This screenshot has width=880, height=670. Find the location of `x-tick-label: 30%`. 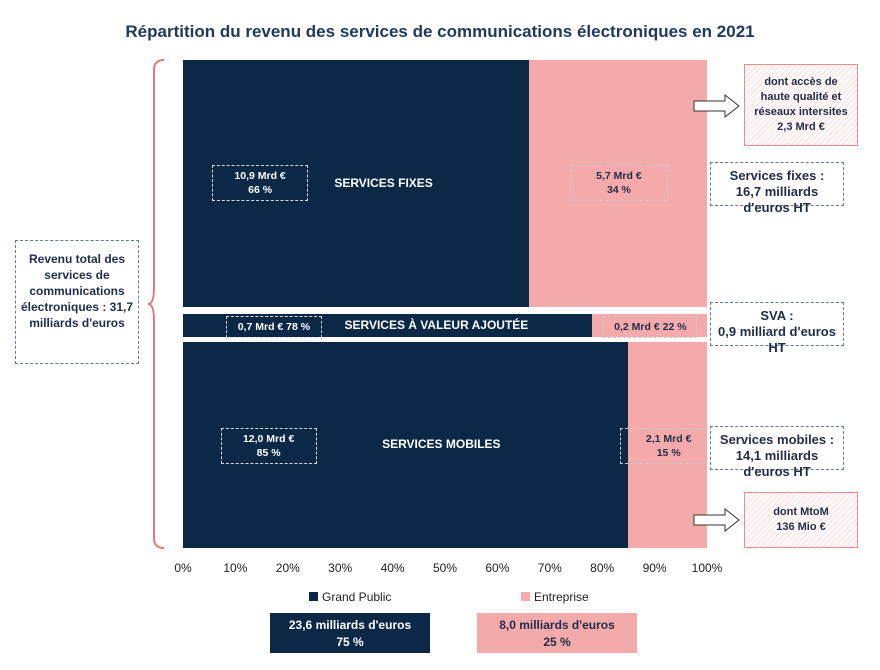

x-tick-label: 30% is located at coordinates (340, 568).